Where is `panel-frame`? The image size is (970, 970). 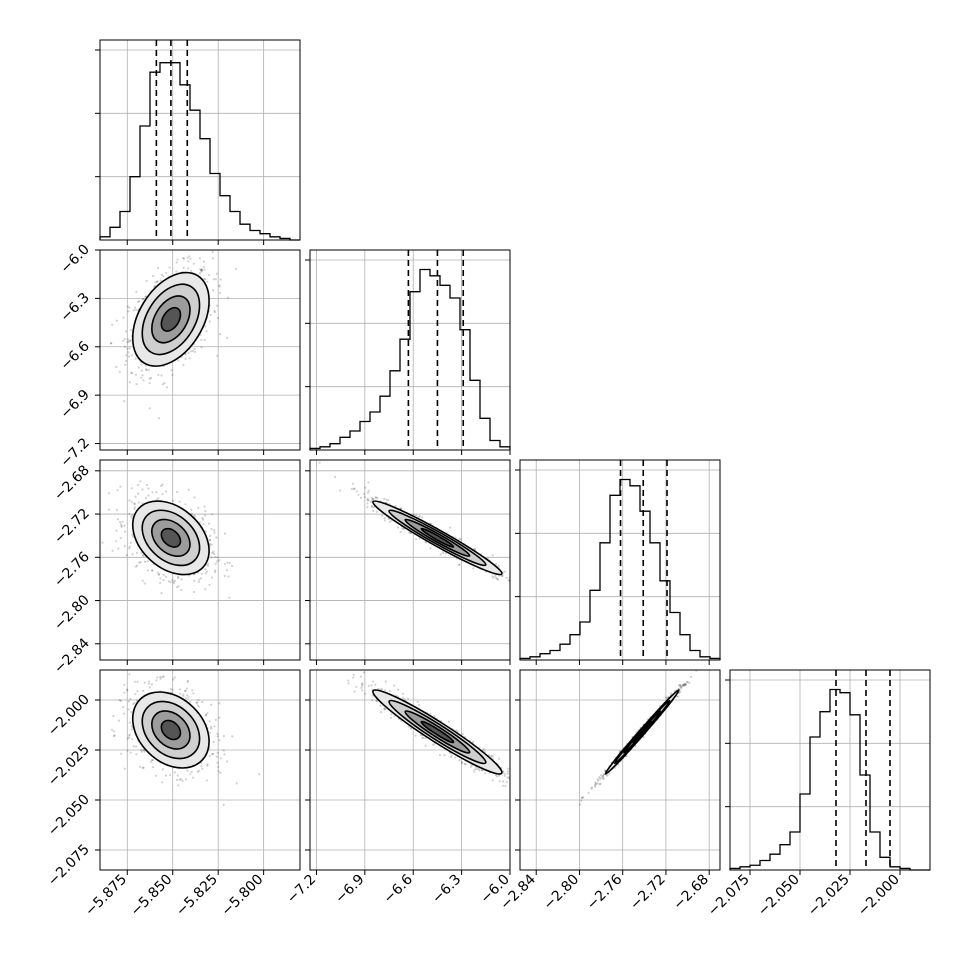
panel-frame is located at coordinates (830, 770).